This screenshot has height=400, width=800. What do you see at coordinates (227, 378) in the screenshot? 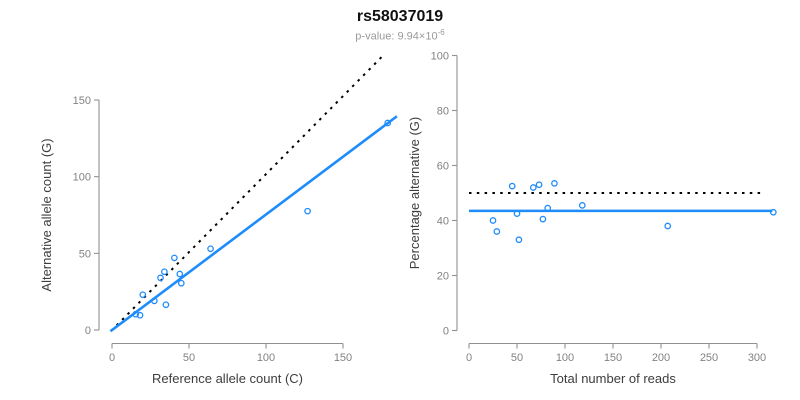
I see `x-axis-title: Reference allele count (C)` at bounding box center [227, 378].